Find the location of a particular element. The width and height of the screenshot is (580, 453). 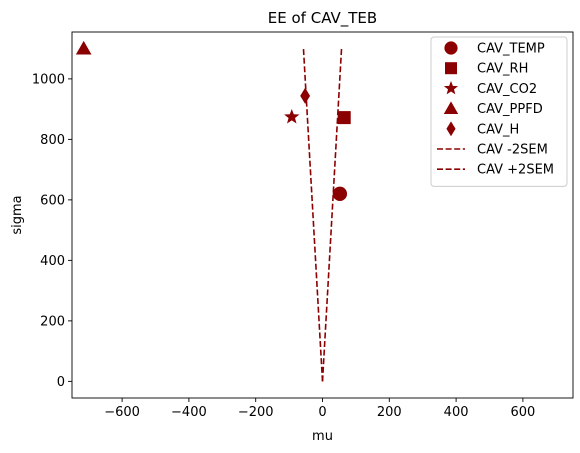

x-tick-label: −200 is located at coordinates (256, 412).